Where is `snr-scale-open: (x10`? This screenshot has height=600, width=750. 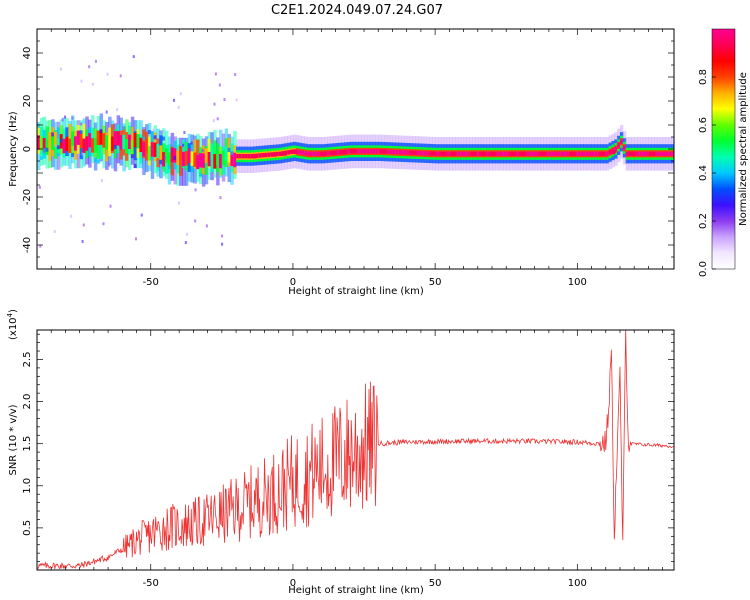
snr-scale-open: (x10 is located at coordinates (13, 328).